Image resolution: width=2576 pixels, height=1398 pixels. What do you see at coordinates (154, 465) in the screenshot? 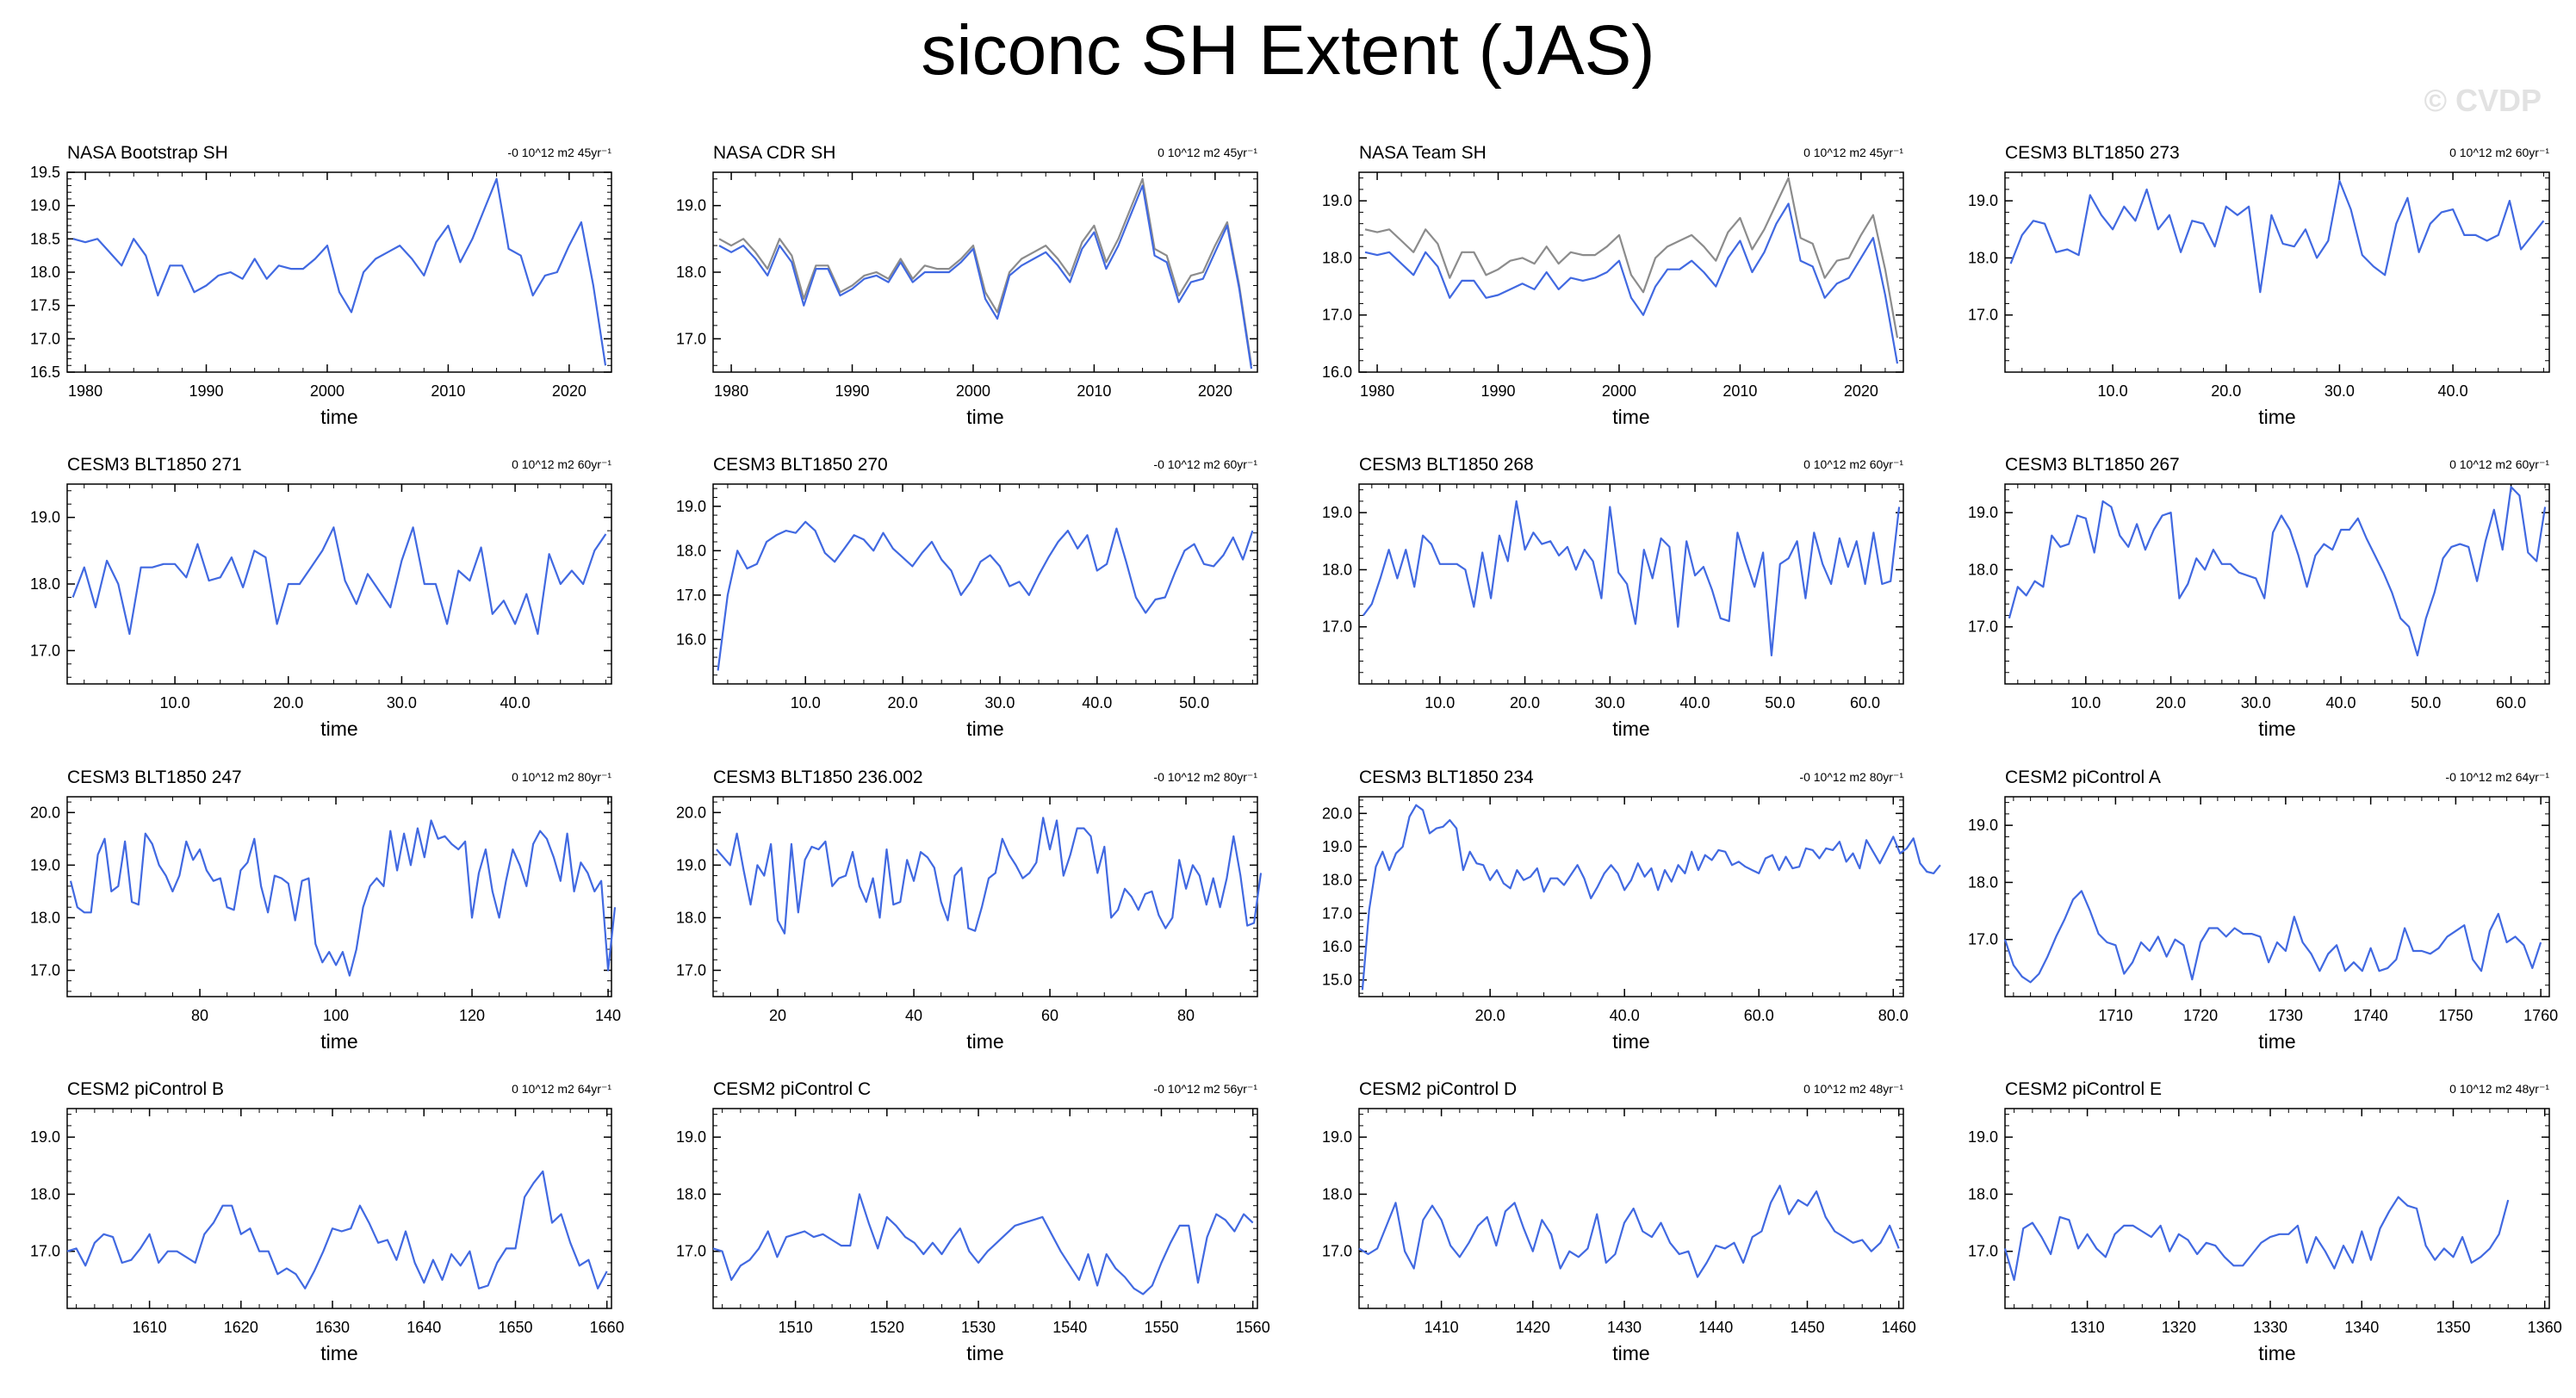
I see `panel-title: CESM3 BLT1850 271` at bounding box center [154, 465].